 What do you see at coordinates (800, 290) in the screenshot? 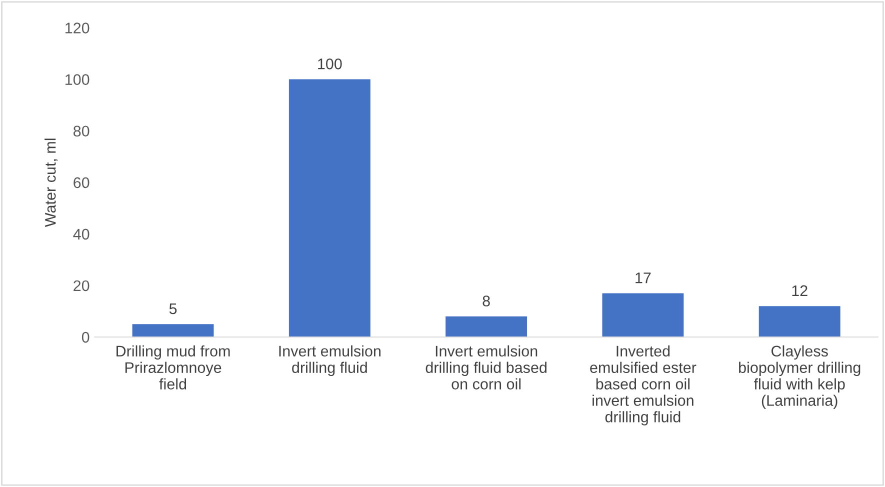
I see `data-label: 12` at bounding box center [800, 290].